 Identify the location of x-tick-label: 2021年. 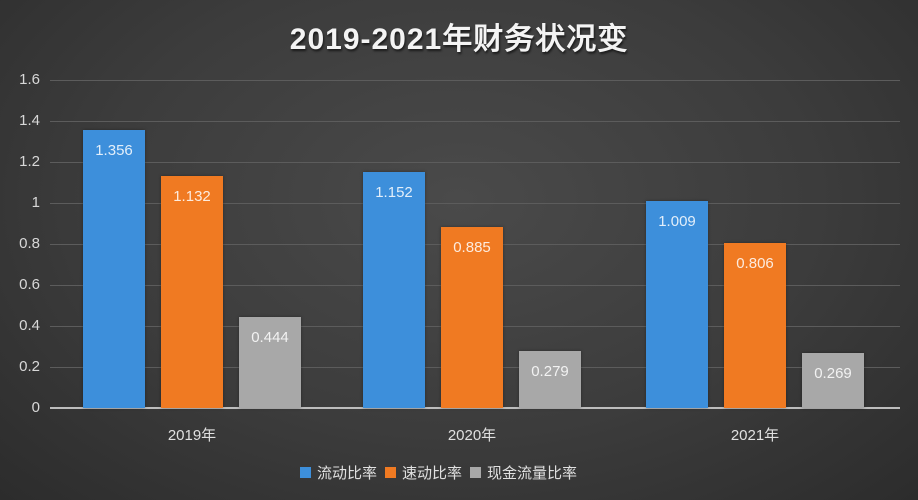
(755, 435).